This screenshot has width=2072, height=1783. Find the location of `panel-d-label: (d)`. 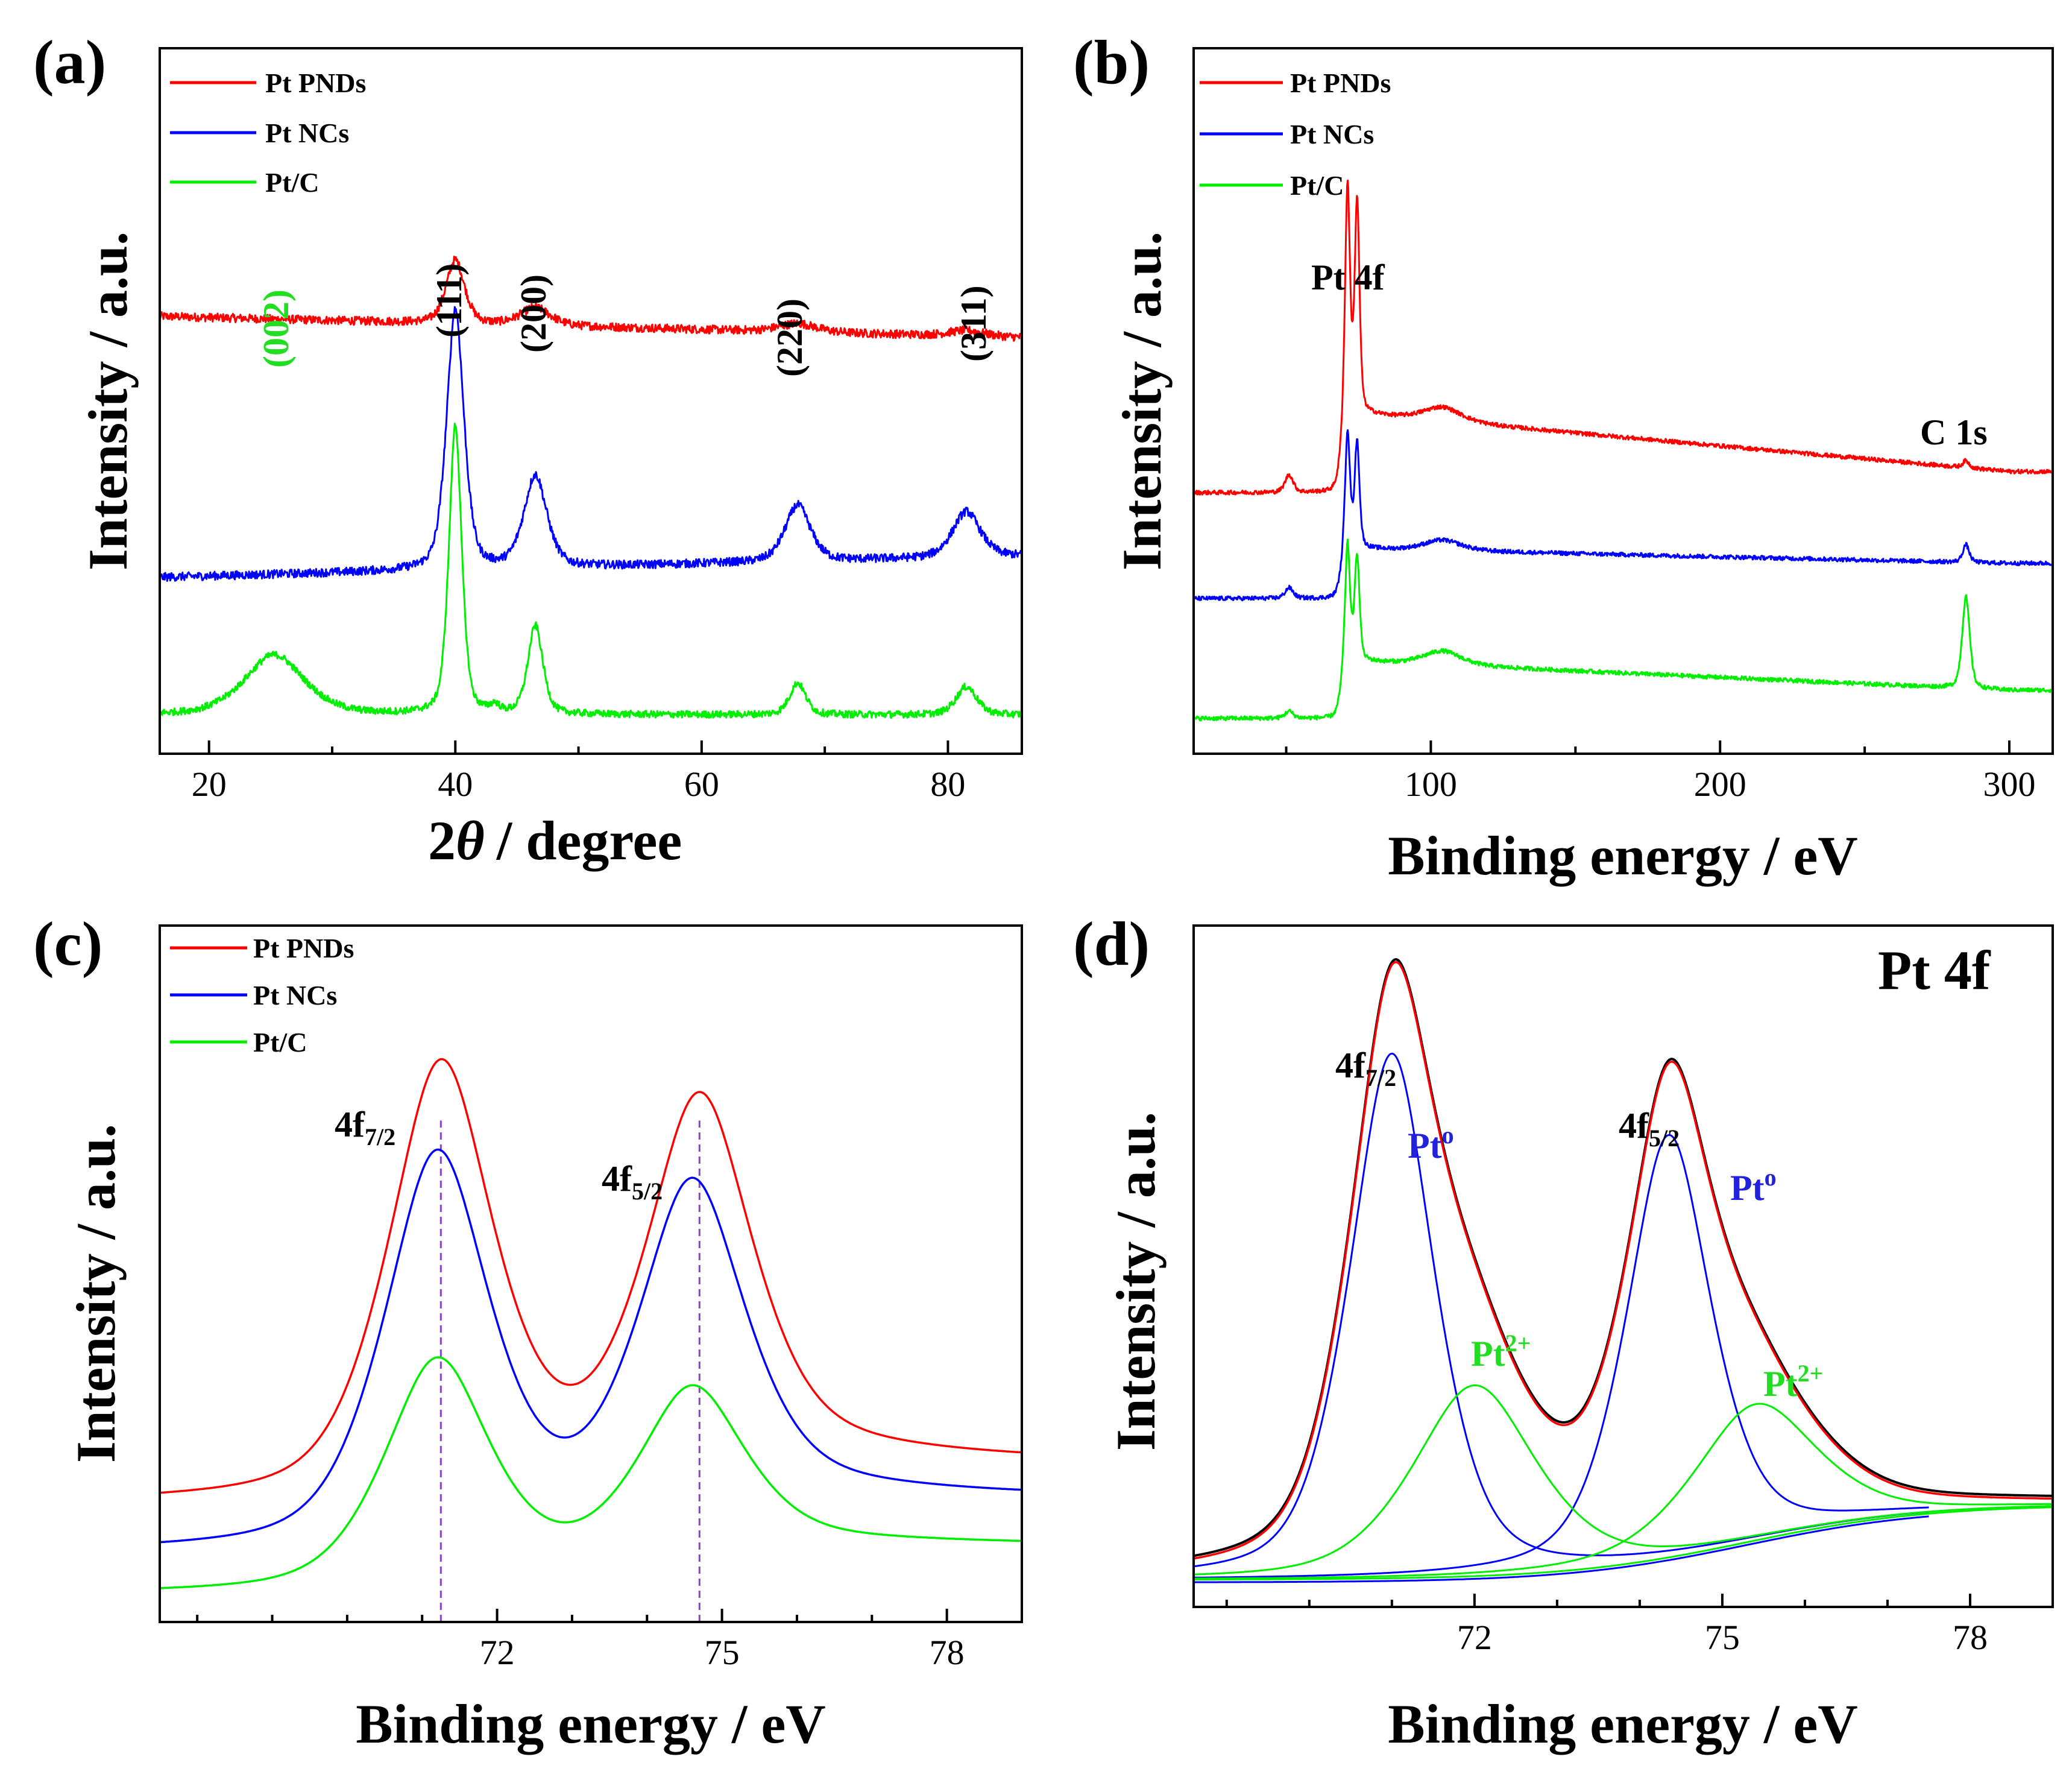

panel-d-label: (d) is located at coordinates (1111, 944).